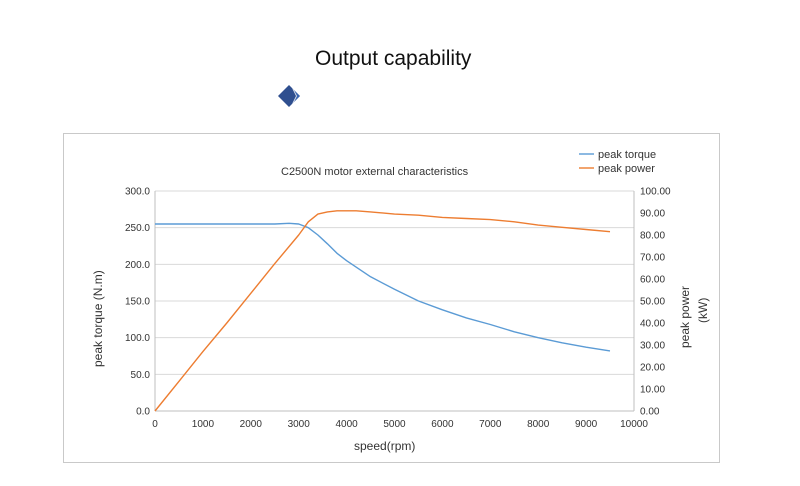 The image size is (800, 486). What do you see at coordinates (137, 192) in the screenshot?
I see `y-left-tick-label: 300.0` at bounding box center [137, 192].